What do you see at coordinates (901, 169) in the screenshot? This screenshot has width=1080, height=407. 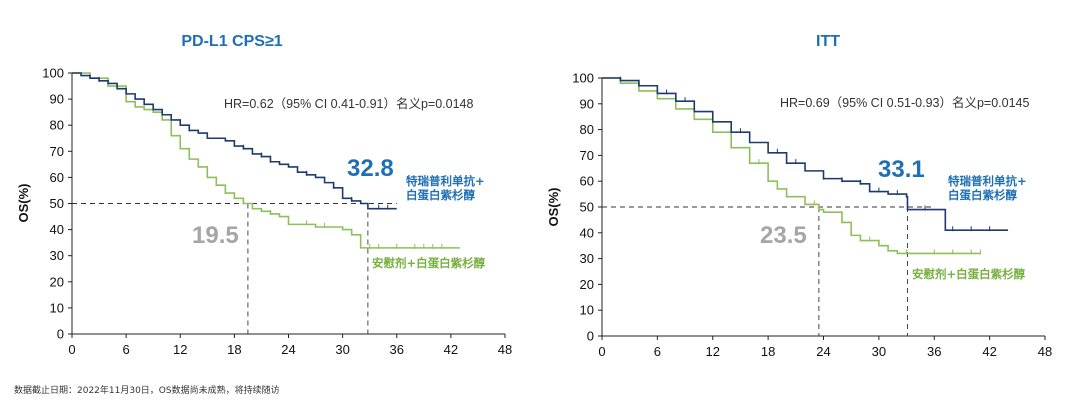 I see `median-experimental-label: 33.1` at bounding box center [901, 169].